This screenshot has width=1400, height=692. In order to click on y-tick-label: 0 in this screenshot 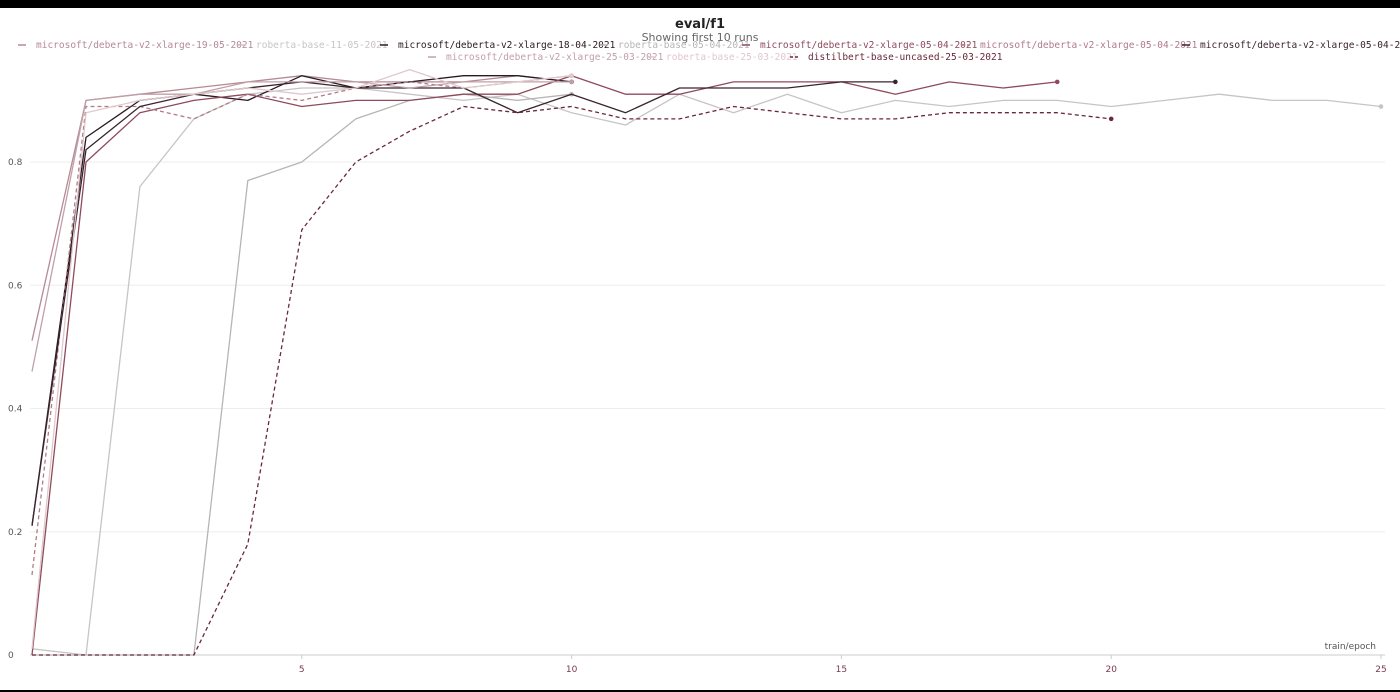, I will do `click(11, 656)`.